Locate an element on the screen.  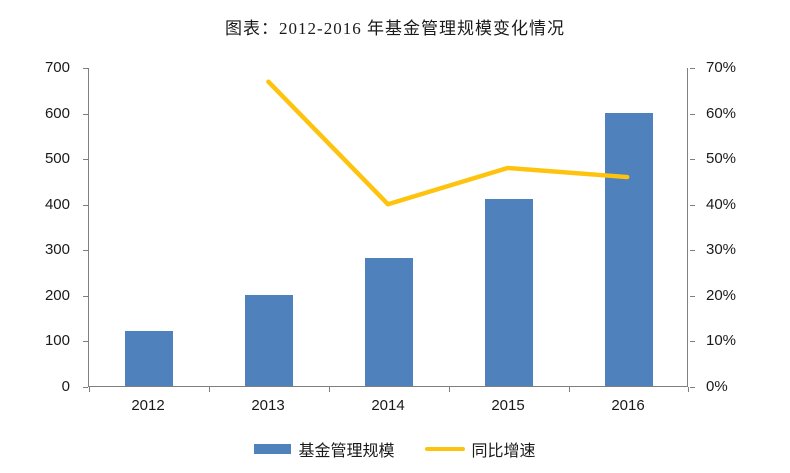
y-axis-label-left: 200 is located at coordinates (57, 295).